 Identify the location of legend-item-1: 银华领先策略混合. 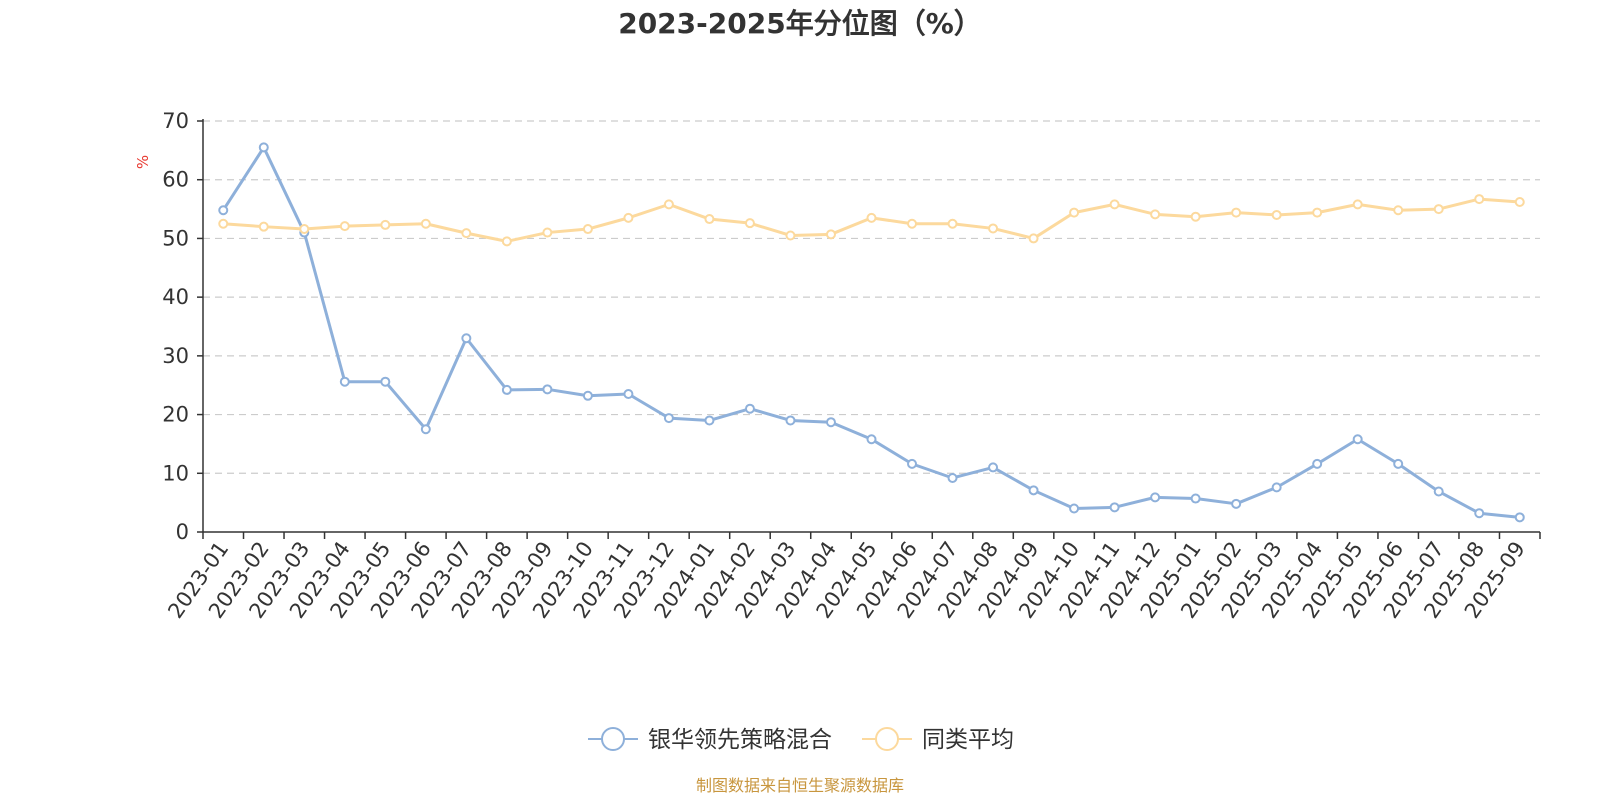
(710, 740).